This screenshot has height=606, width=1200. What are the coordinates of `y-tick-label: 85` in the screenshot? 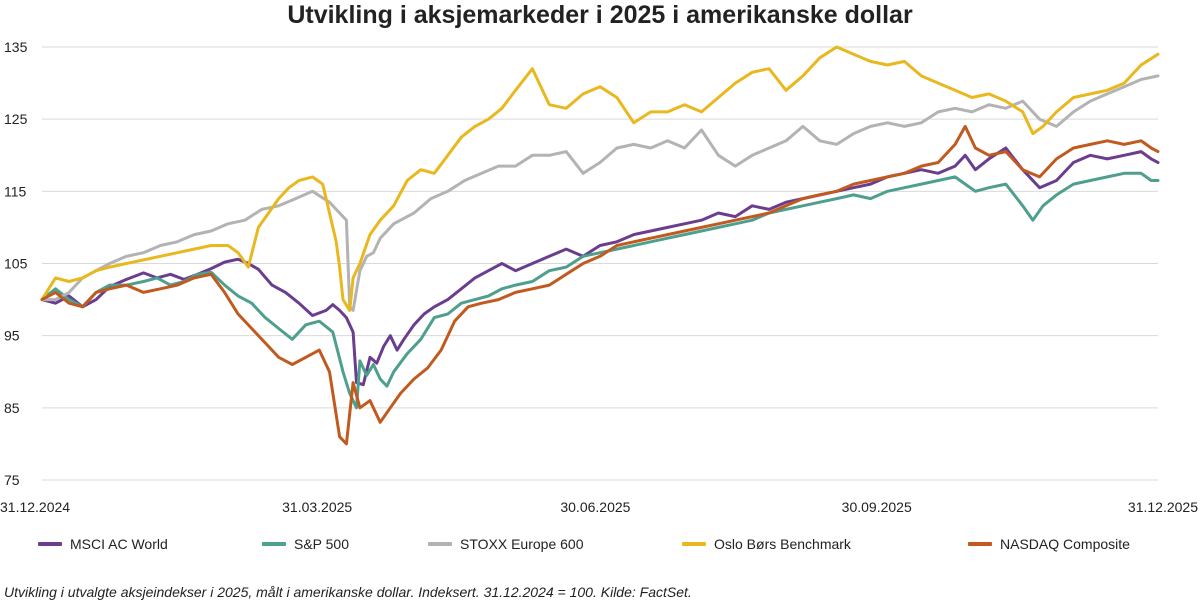 It's located at (12, 408).